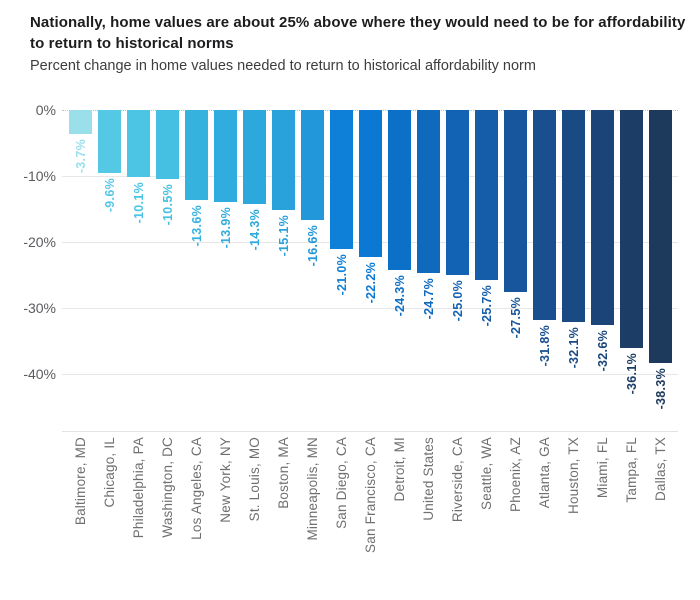 This screenshot has height=600, width=700. I want to click on x-axis-label: San Francisco, CA, so click(370, 495).